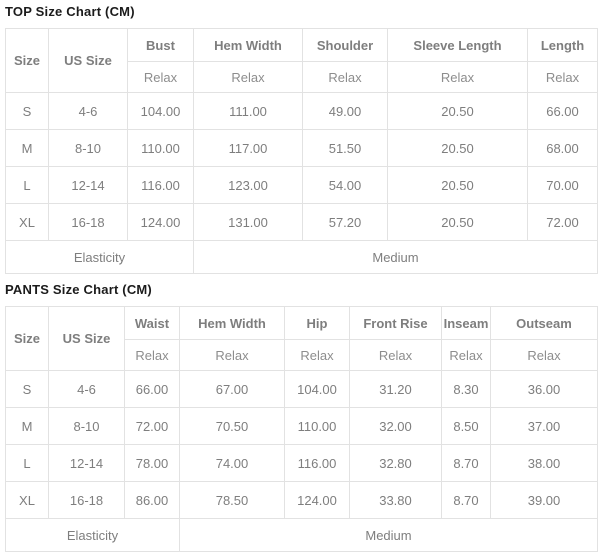 The width and height of the screenshot is (600, 558). I want to click on fit-cell-front-rise: Relax, so click(395, 355).